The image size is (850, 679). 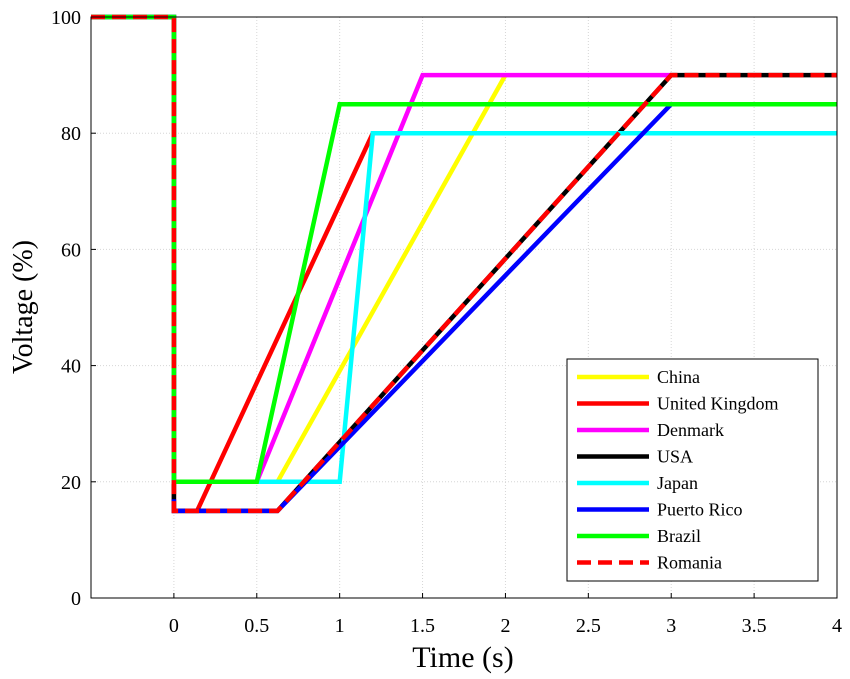 What do you see at coordinates (71, 367) in the screenshot?
I see `y-tick-label: 40` at bounding box center [71, 367].